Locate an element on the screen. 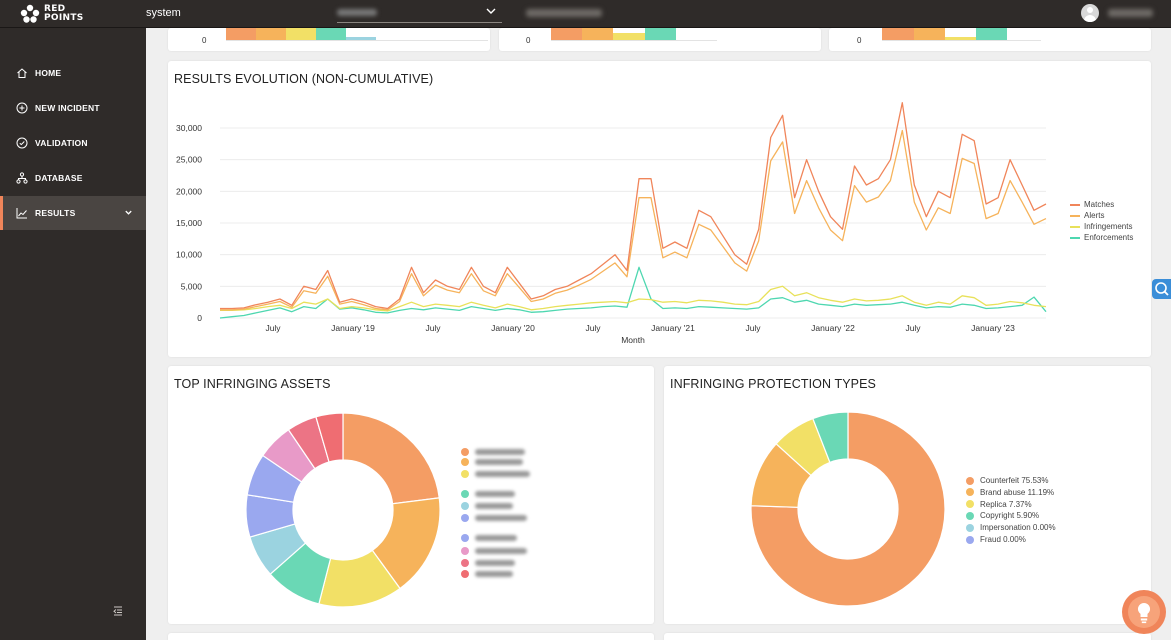  protection-legend-item: Fraud 0.00% is located at coordinates (996, 539).